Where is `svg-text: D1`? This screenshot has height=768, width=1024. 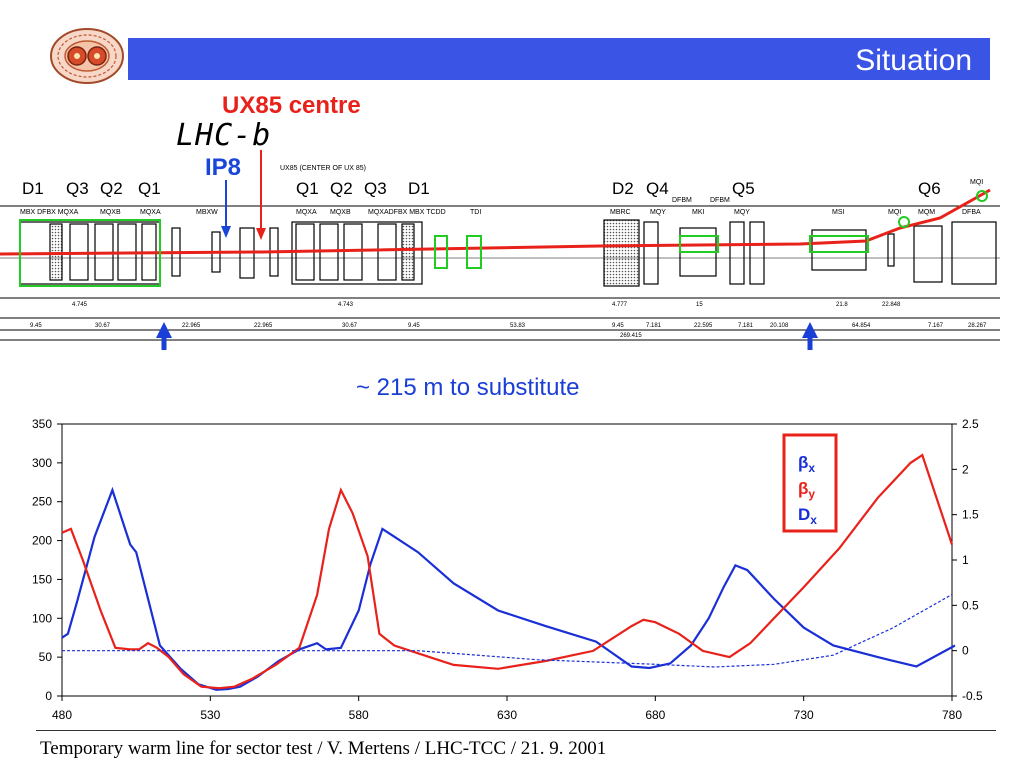
svg-text: D1 is located at coordinates (33, 188).